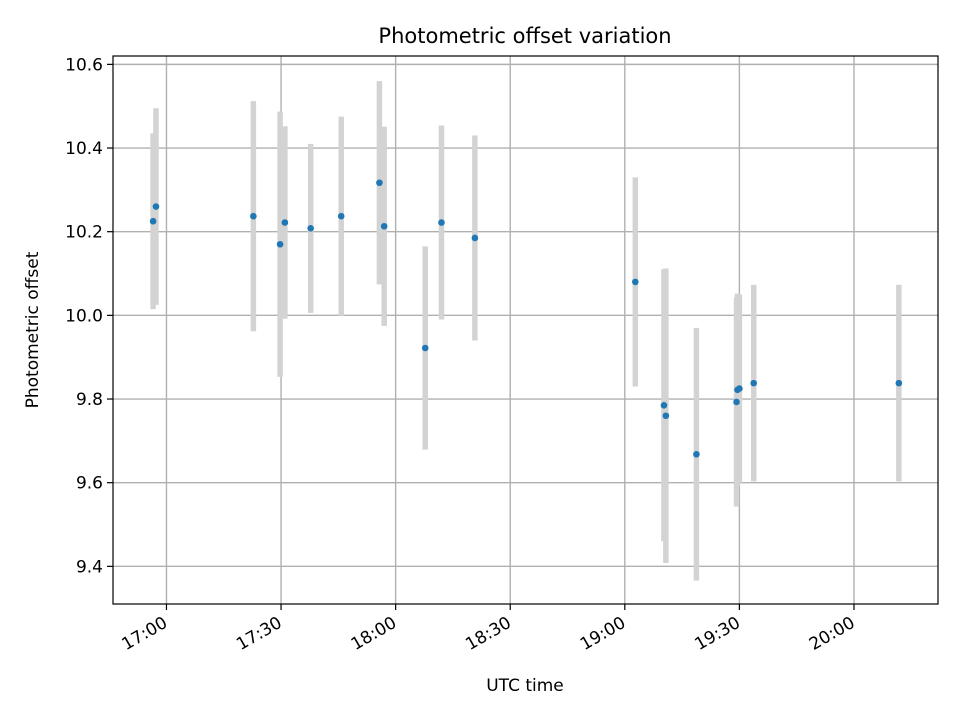 The width and height of the screenshot is (960, 720). What do you see at coordinates (89, 400) in the screenshot?
I see `y-tick-label: 9.8` at bounding box center [89, 400].